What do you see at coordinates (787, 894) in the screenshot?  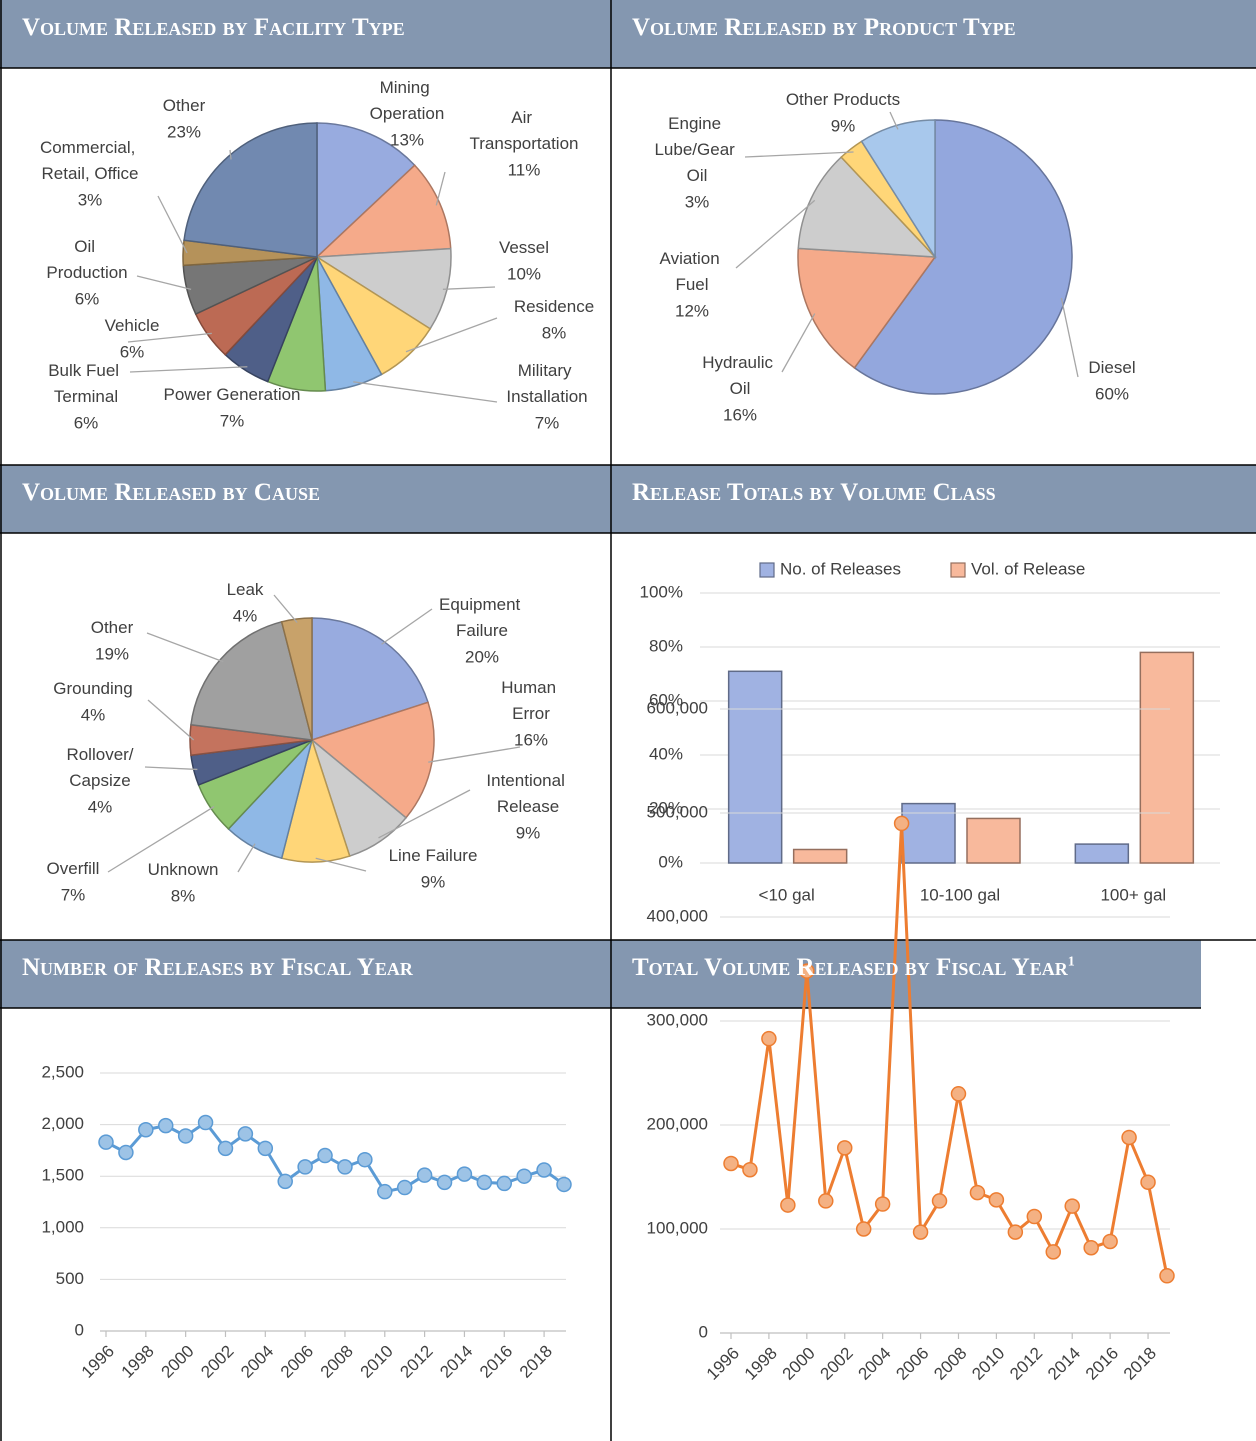 I see `x-tick-label: <10 gal` at bounding box center [787, 894].